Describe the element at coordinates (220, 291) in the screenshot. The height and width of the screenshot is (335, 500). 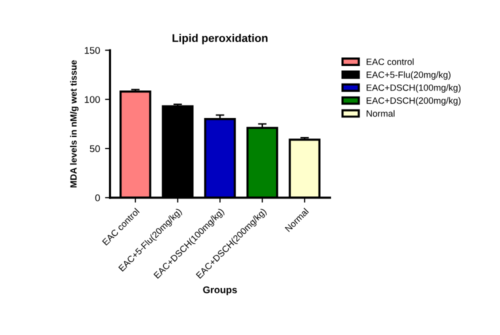
I see `x-axis-title: Groups` at that location.